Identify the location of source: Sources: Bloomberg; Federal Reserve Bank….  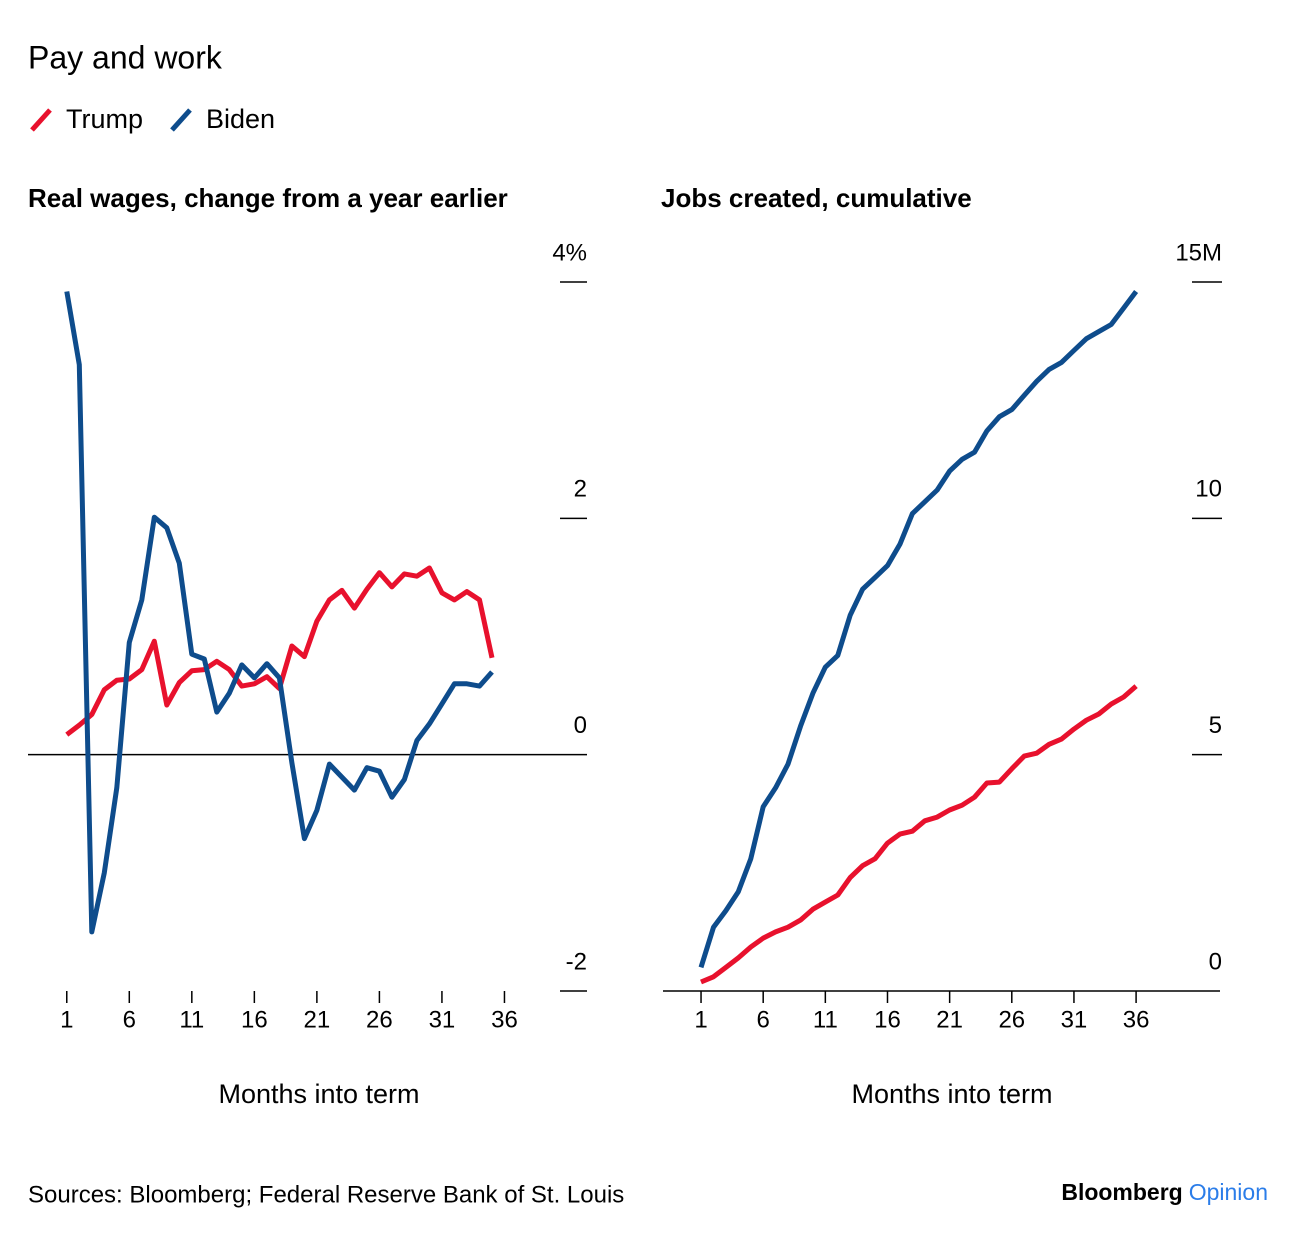
(326, 1194).